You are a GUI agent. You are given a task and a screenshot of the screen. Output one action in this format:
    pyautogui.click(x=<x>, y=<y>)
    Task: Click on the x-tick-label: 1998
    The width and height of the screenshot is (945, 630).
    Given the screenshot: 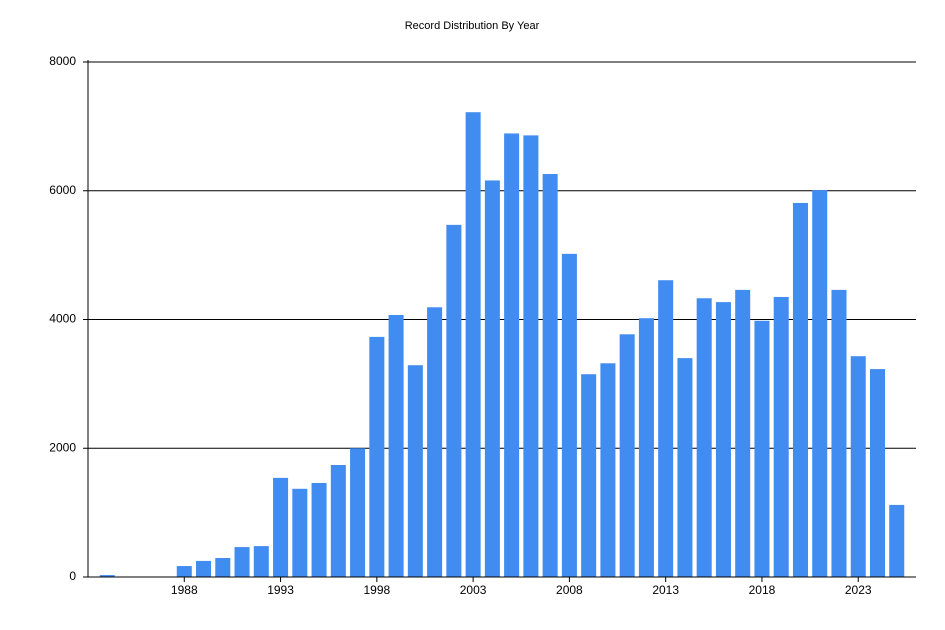 What is the action you would take?
    pyautogui.click(x=376, y=590)
    